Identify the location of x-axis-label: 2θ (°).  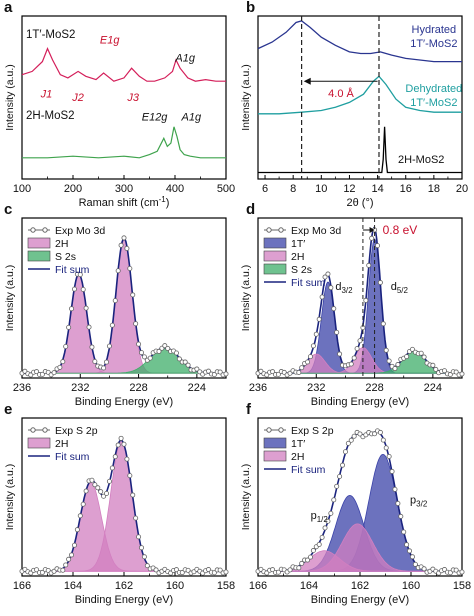
(359, 203).